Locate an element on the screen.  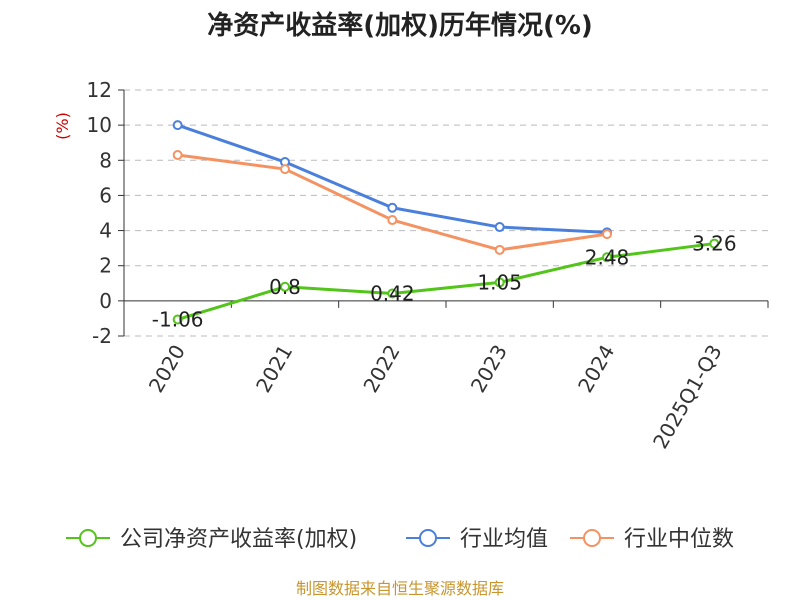
x-axis-categories: 2020 2021 2022 2023 2024 2025Q1-Q3 is located at coordinates (435, 396).